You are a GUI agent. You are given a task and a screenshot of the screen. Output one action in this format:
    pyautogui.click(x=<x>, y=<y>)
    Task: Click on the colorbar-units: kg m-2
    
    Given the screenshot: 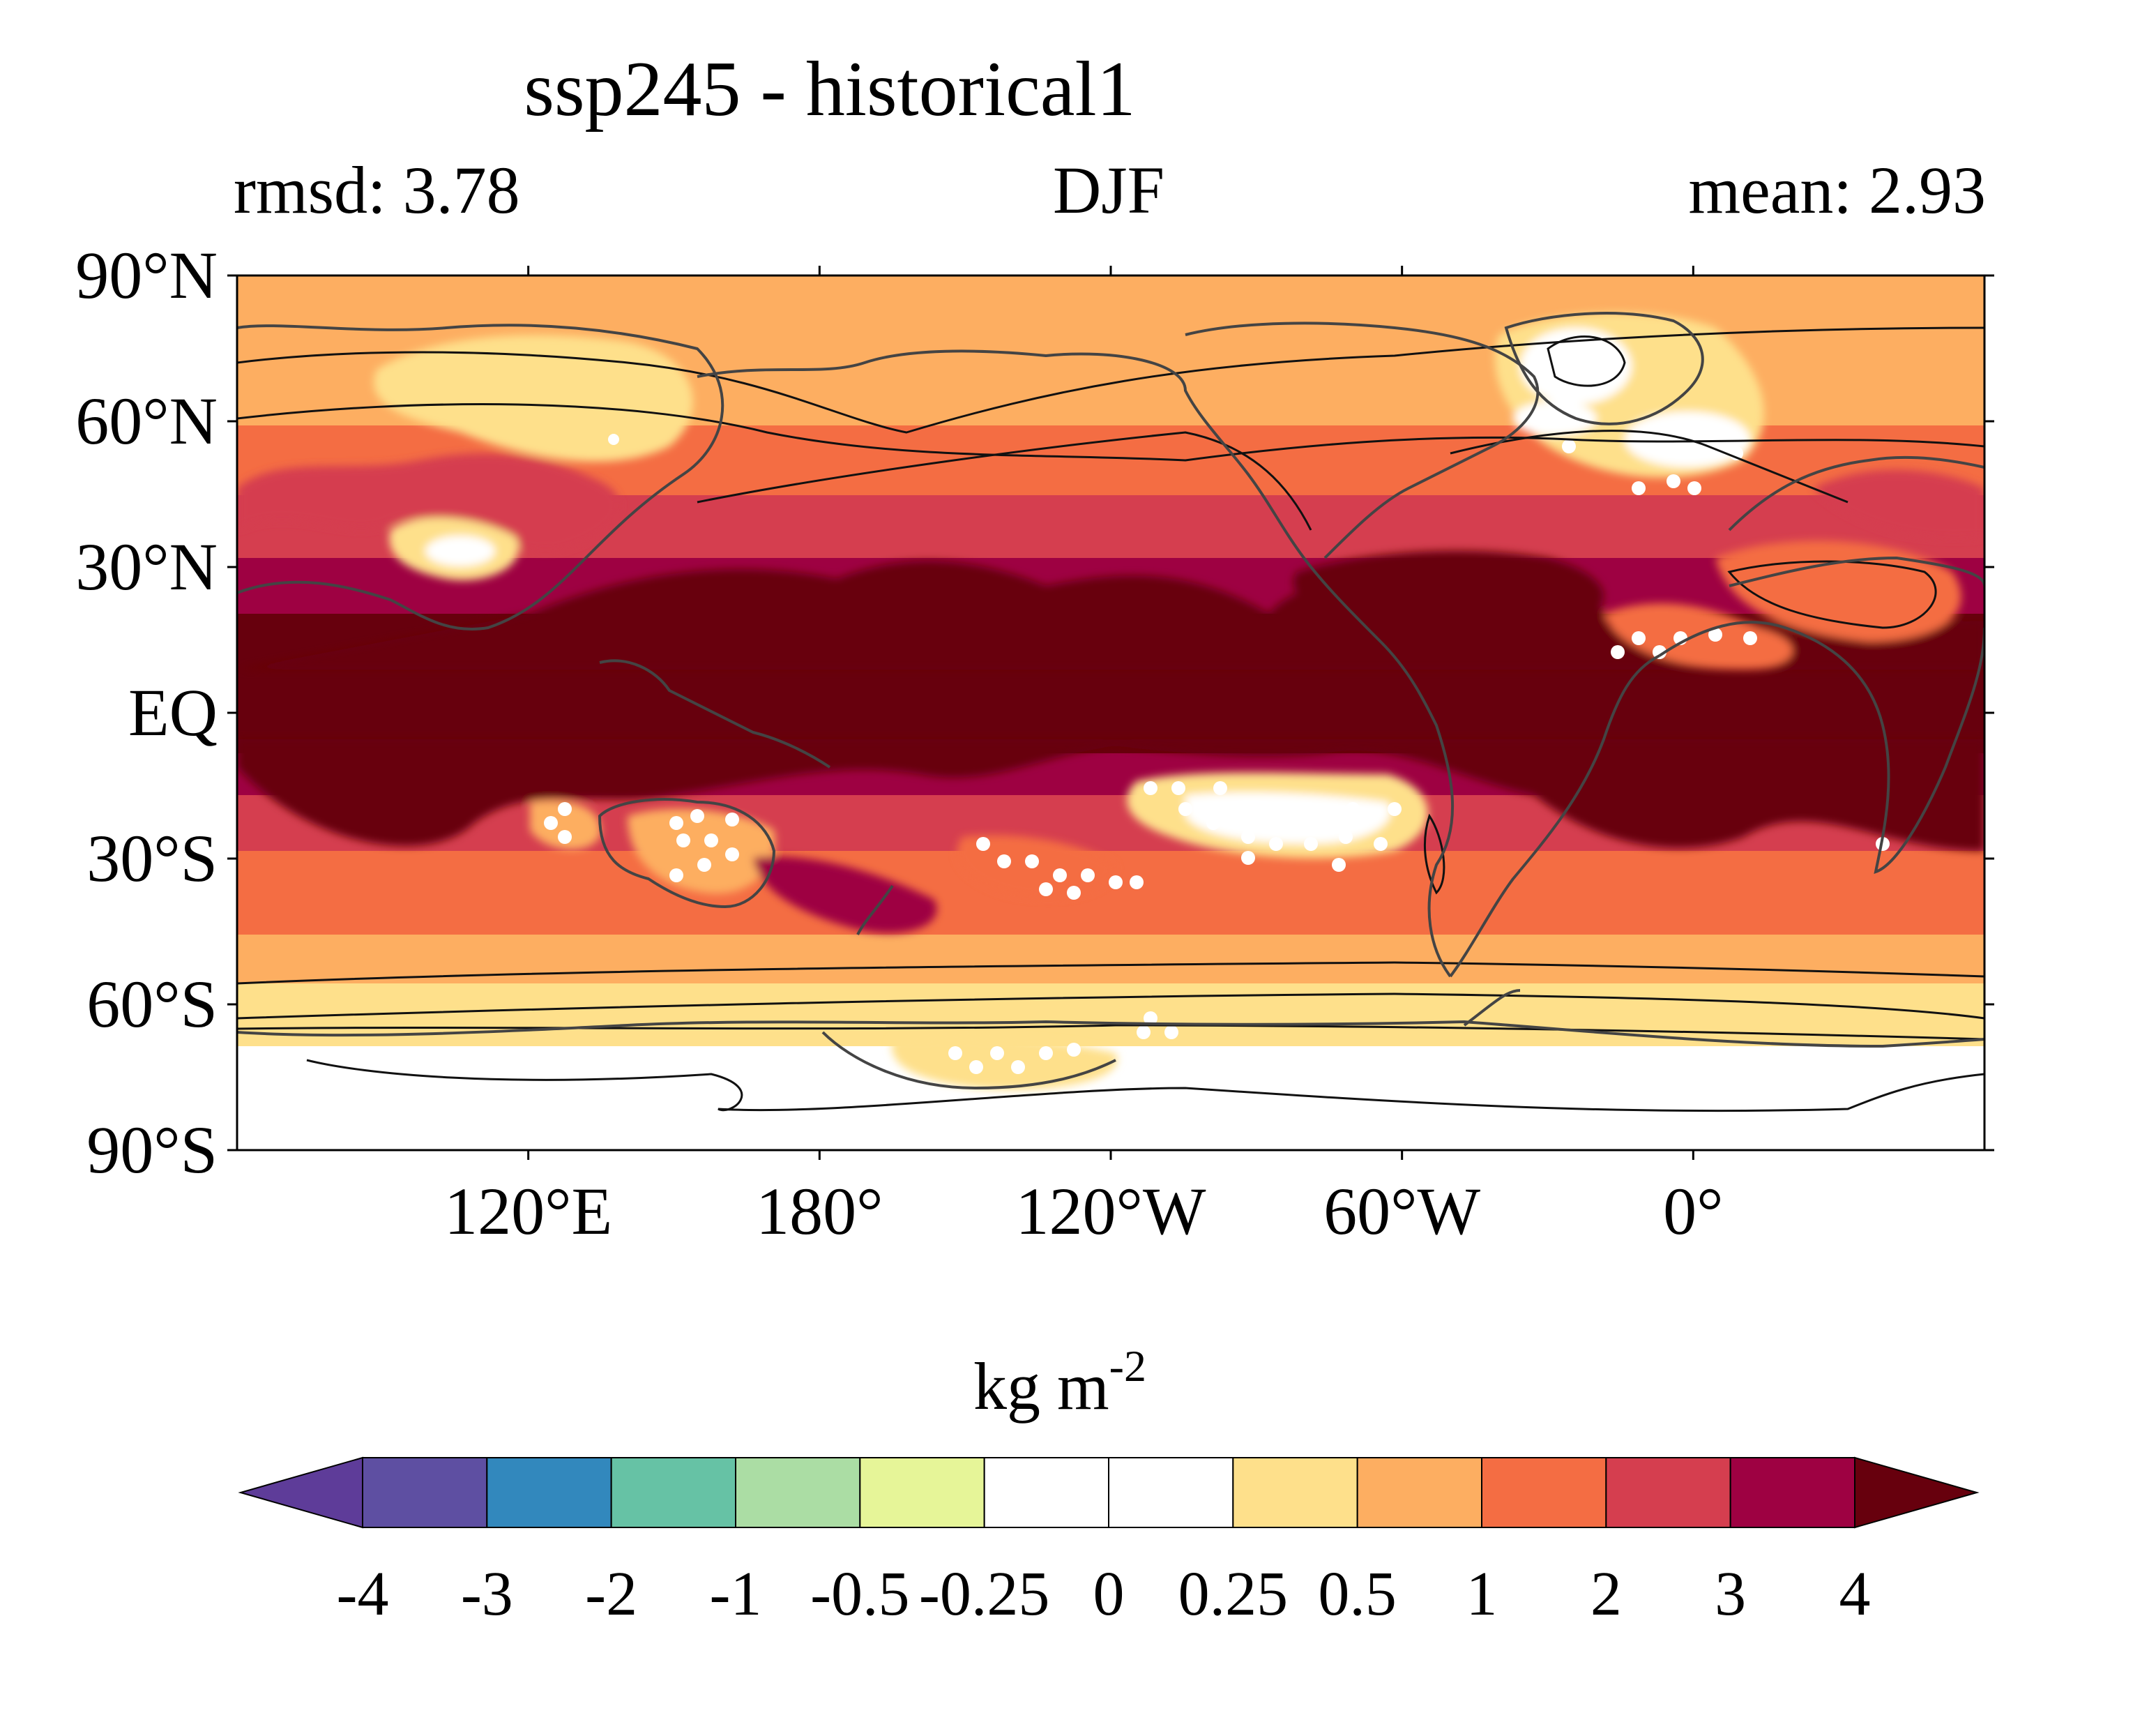 What is the action you would take?
    pyautogui.click(x=1059, y=1382)
    